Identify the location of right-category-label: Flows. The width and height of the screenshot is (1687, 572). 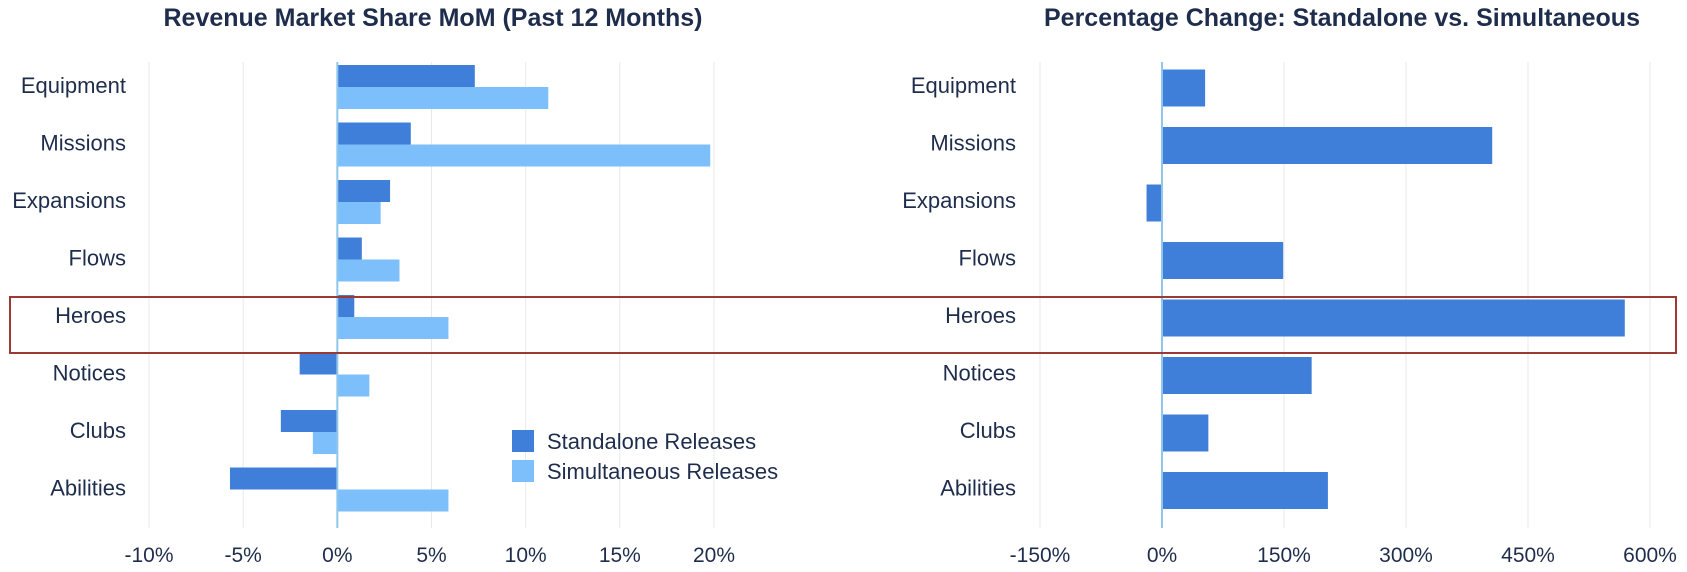
(987, 258).